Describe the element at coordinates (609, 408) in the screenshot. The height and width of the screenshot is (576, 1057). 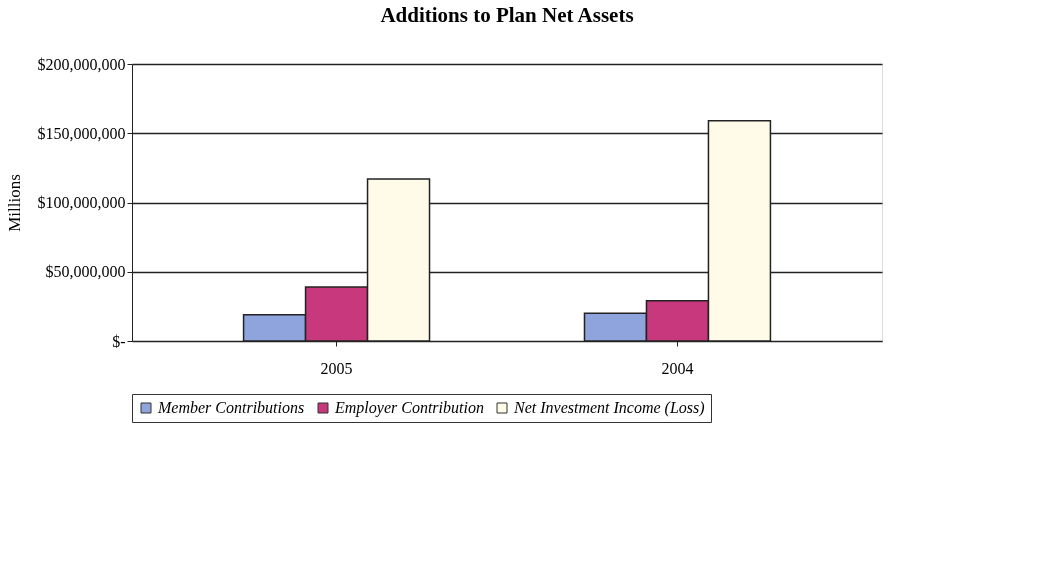
I see `legend-label: Net Investment Income (Loss)` at that location.